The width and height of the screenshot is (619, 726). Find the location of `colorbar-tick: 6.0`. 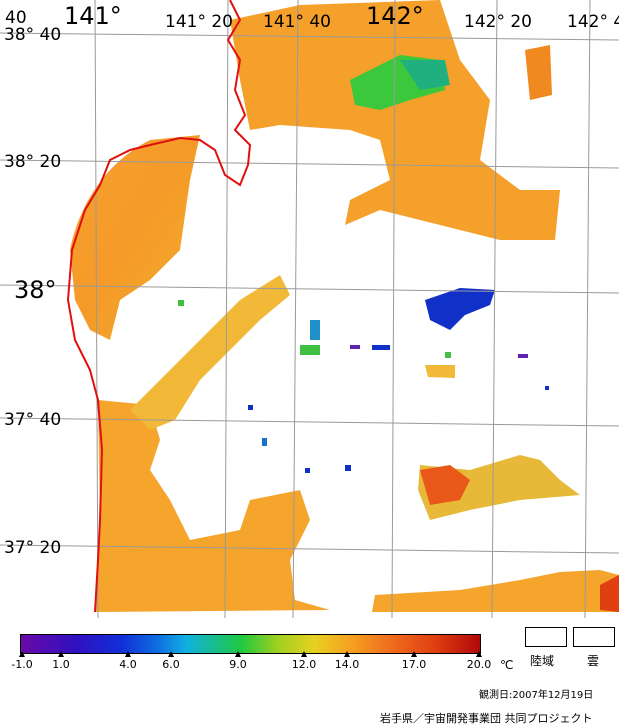

colorbar-tick: 6.0 is located at coordinates (171, 664).